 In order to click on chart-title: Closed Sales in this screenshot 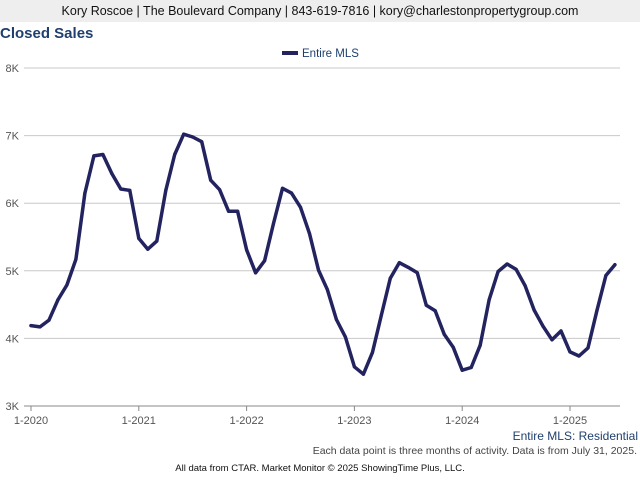, I will do `click(47, 33)`.